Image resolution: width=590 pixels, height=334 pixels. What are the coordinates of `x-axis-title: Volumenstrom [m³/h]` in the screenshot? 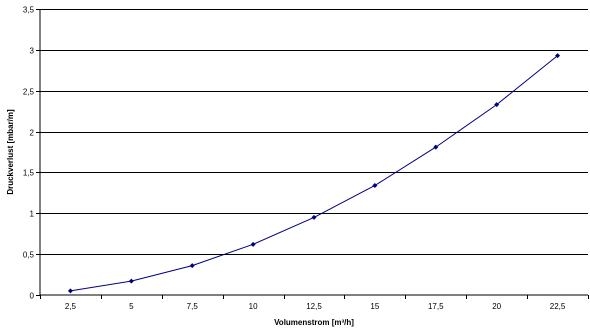 It's located at (314, 322).